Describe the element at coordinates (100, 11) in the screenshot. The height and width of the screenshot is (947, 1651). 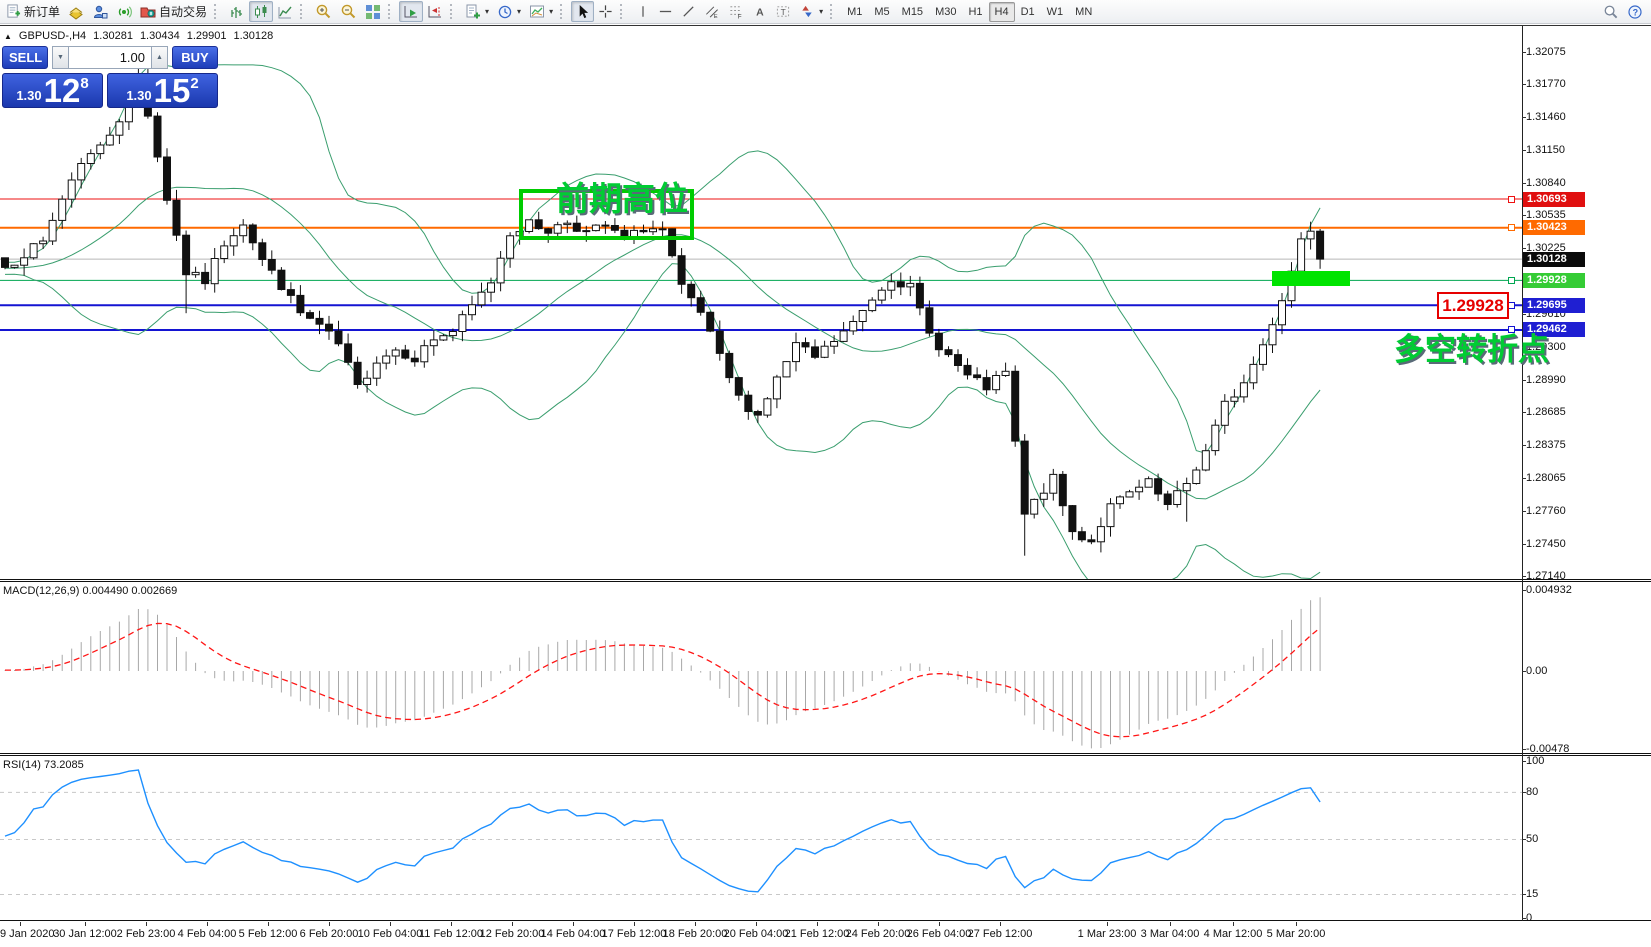
I see `experts-button` at that location.